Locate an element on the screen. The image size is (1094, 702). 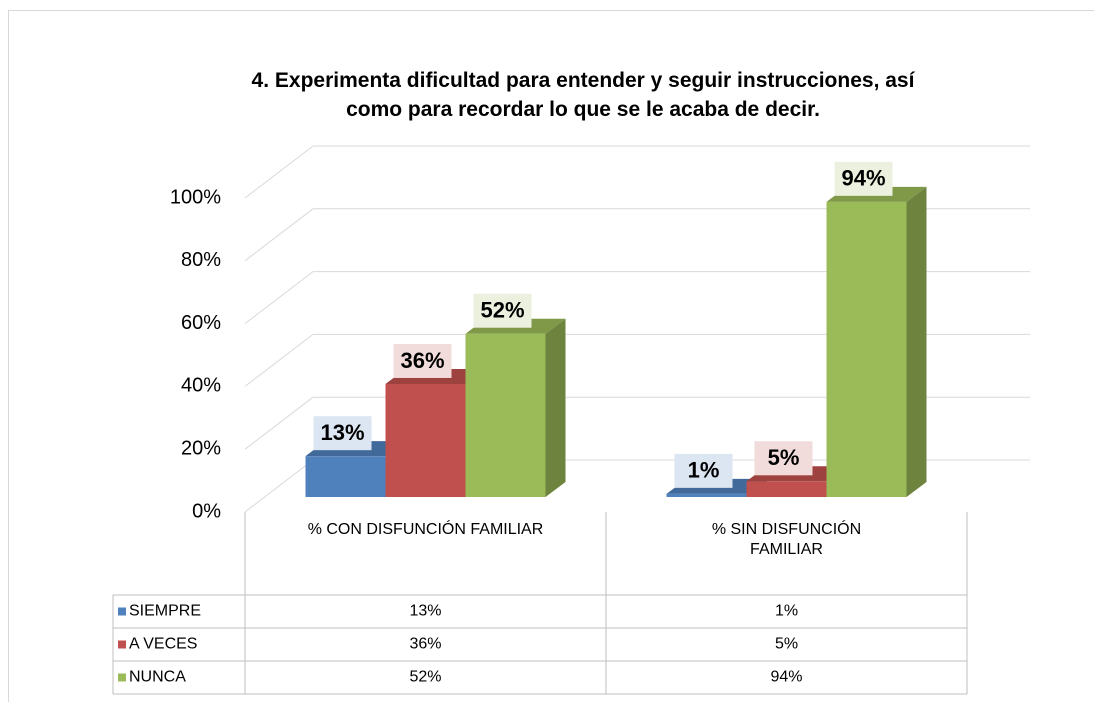
value-label: 52% is located at coordinates (502, 310).